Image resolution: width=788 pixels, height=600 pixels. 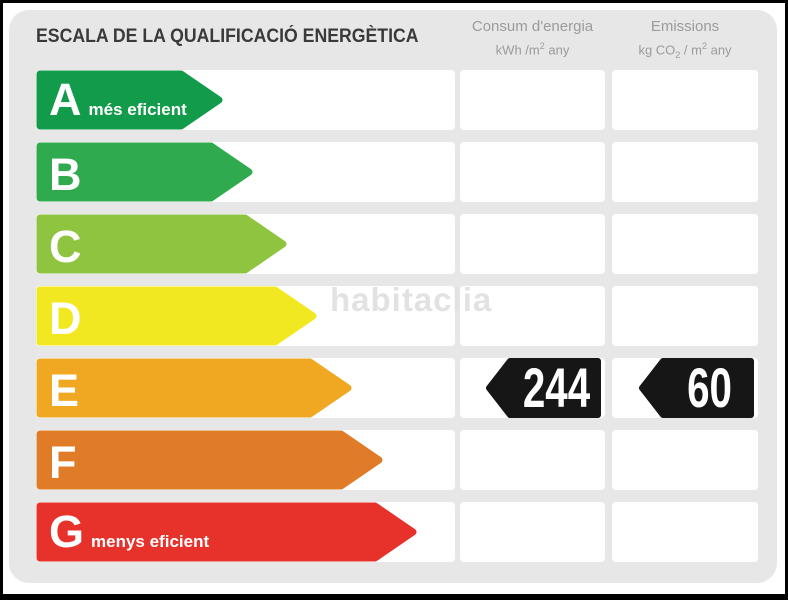 I want to click on rating-bar-track-D: D, so click(x=245, y=316).